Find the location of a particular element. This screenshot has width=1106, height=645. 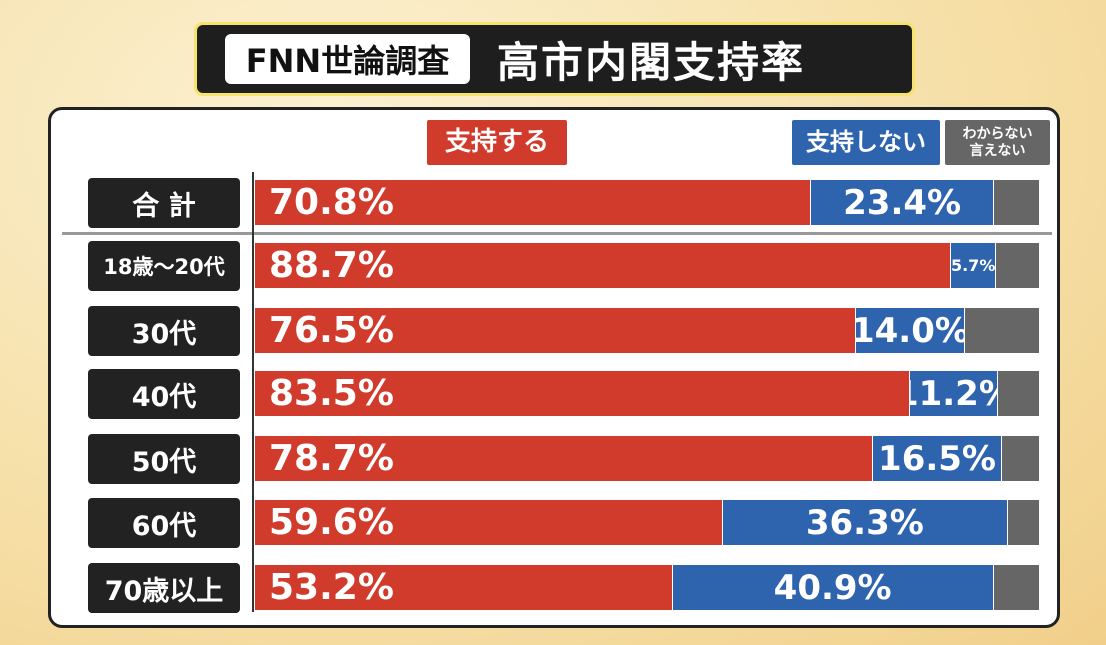

axis-line is located at coordinates (253, 392).